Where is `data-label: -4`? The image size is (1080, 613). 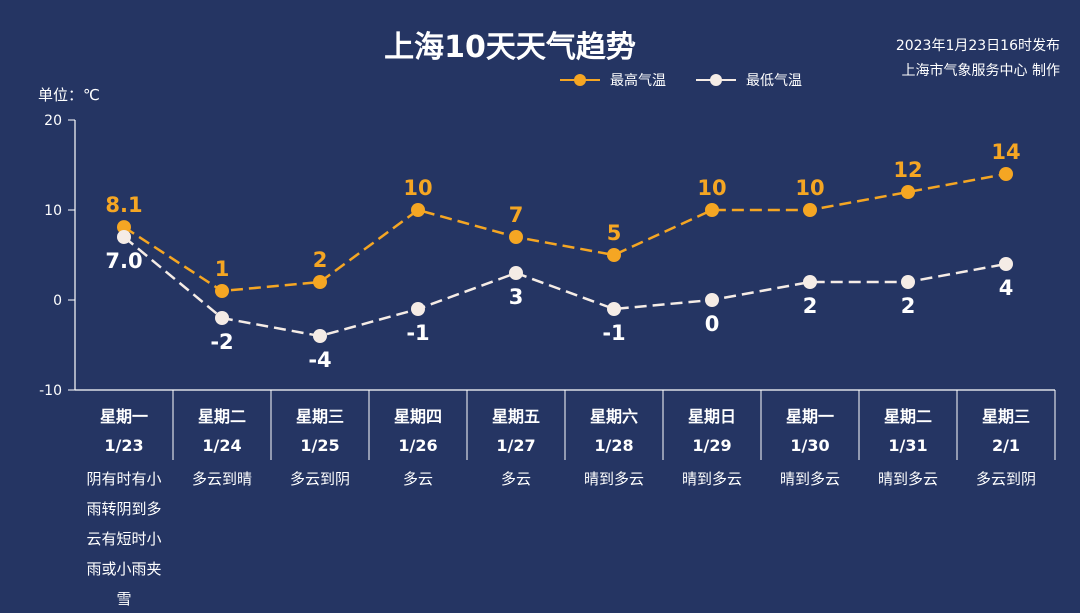
data-label: -4 is located at coordinates (319, 360).